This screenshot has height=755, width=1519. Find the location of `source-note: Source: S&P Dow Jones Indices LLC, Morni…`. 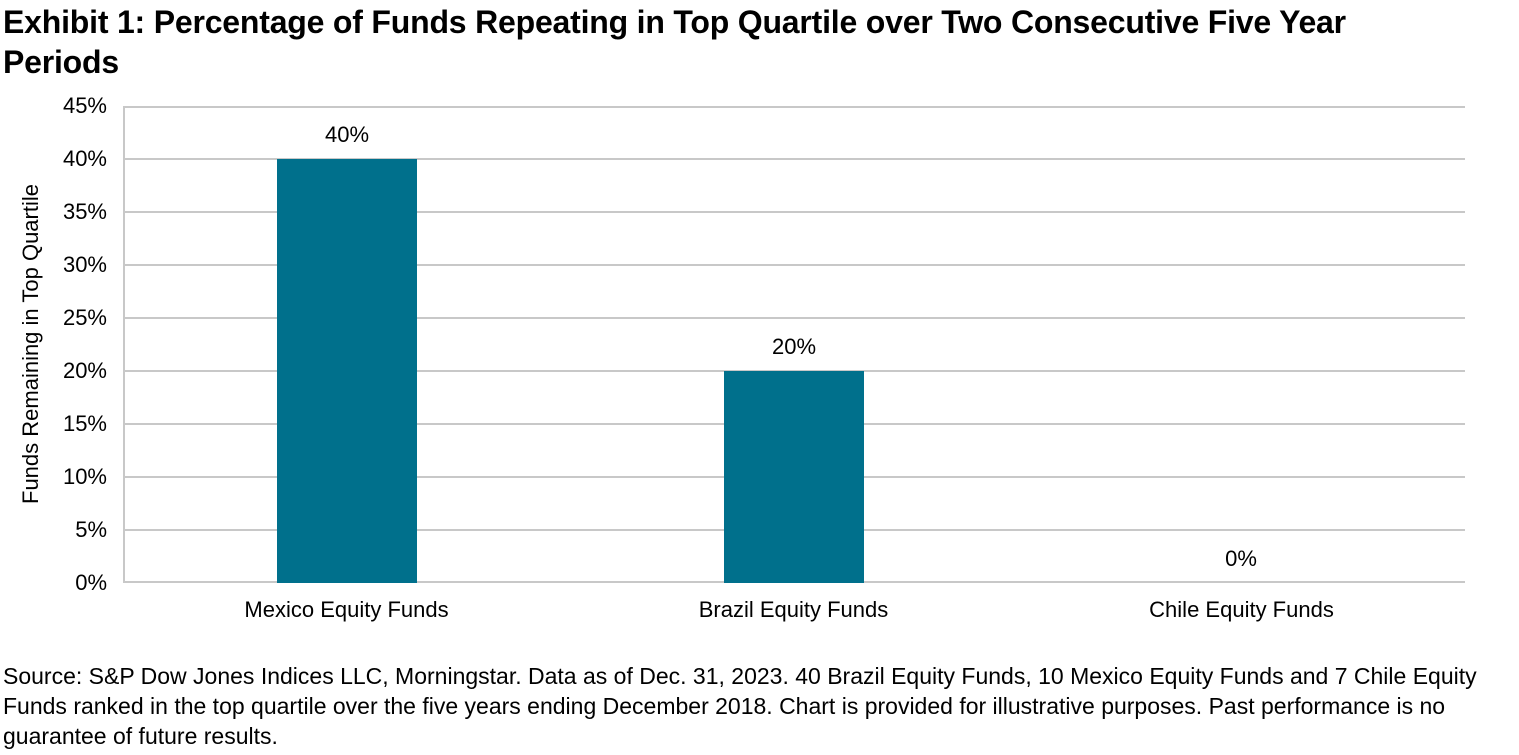

source-note: Source: S&P Dow Jones Indices LLC, Morni… is located at coordinates (740, 706).